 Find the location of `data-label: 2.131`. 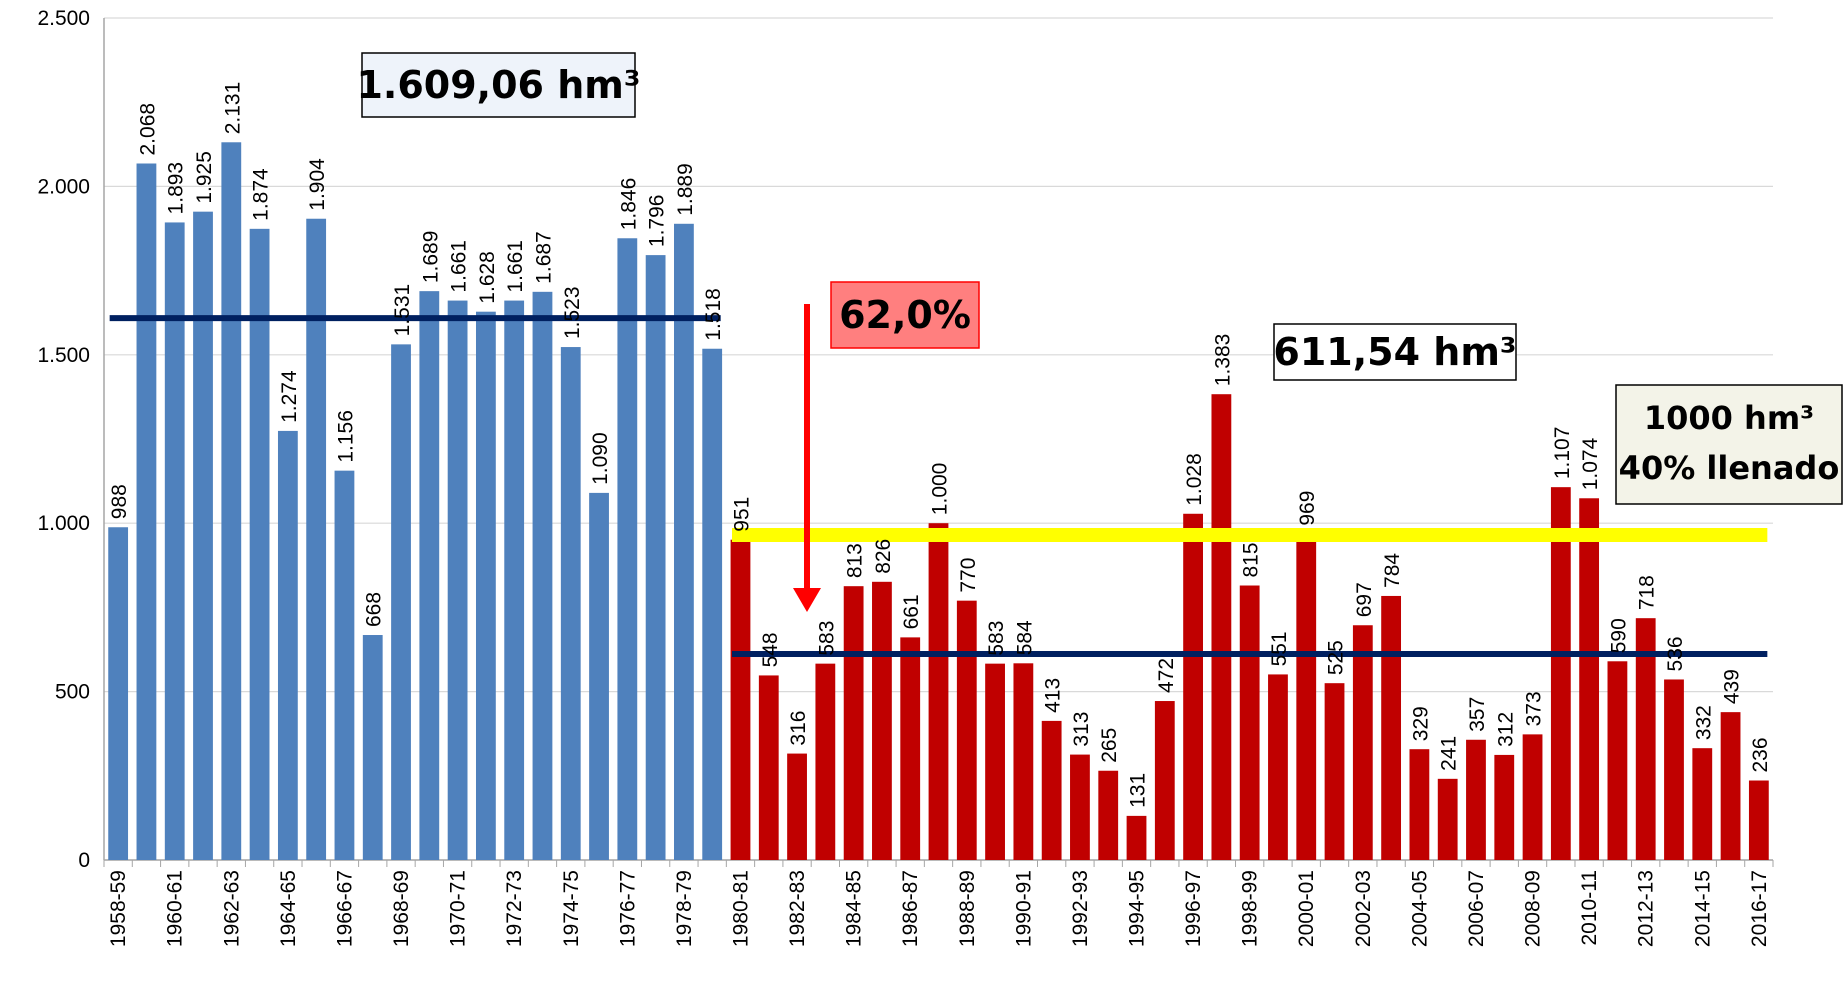

data-label: 2.131 is located at coordinates (232, 108).